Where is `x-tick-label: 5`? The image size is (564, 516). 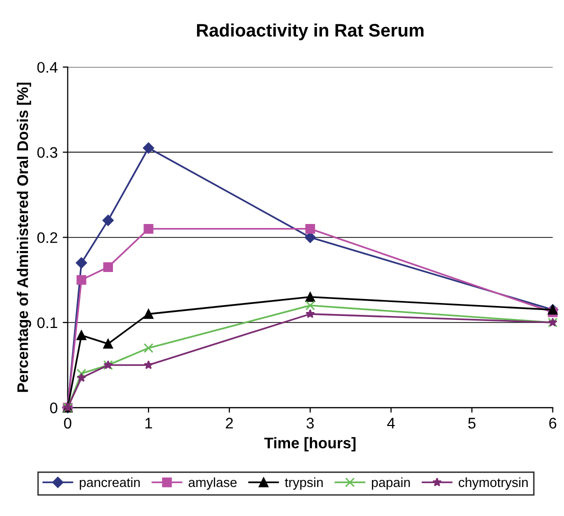 x-tick-label: 5 is located at coordinates (472, 423).